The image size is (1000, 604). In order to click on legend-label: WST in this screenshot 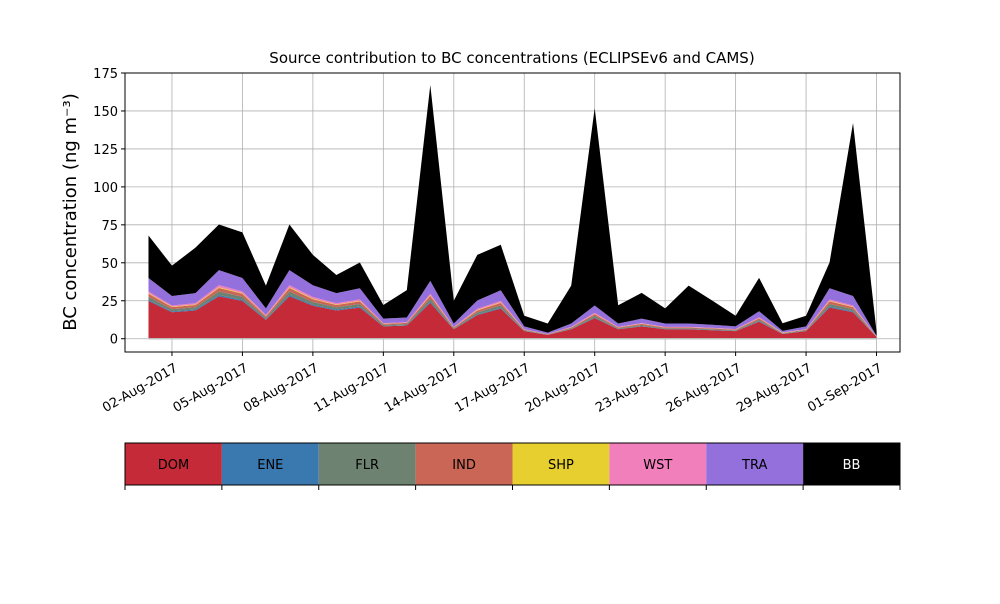, I will do `click(657, 465)`.